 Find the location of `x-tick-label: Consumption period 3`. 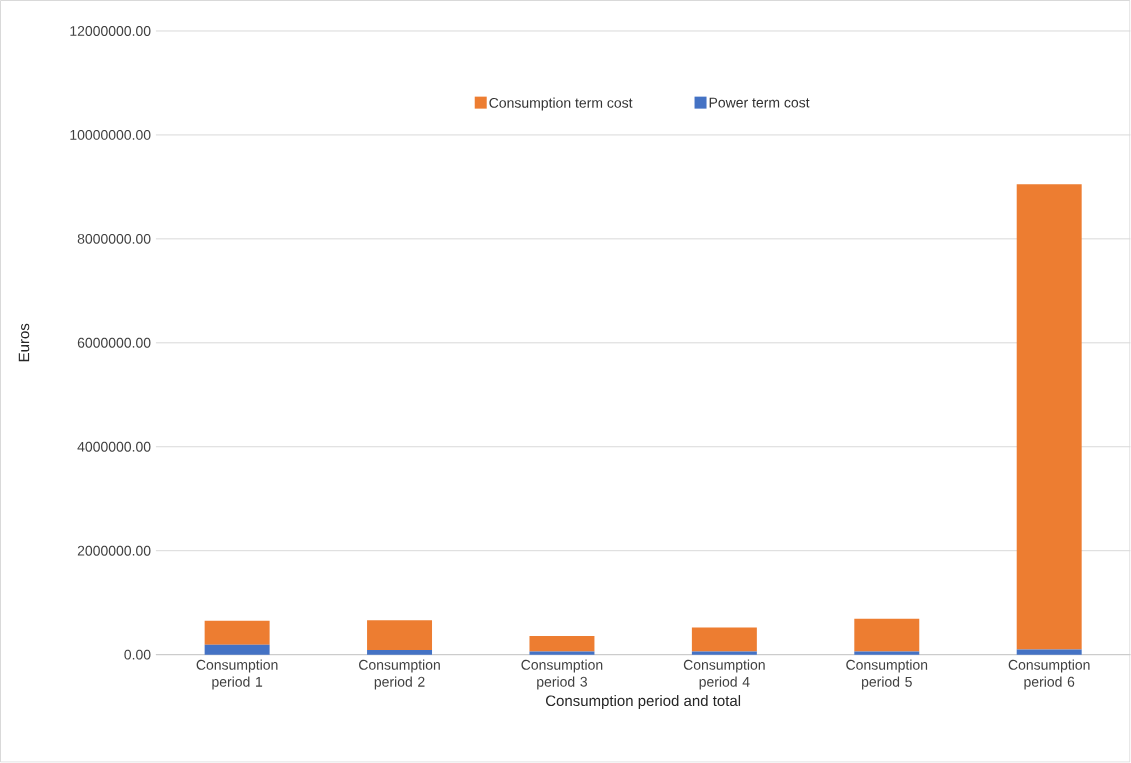

x-tick-label: Consumption period 3 is located at coordinates (562, 674).